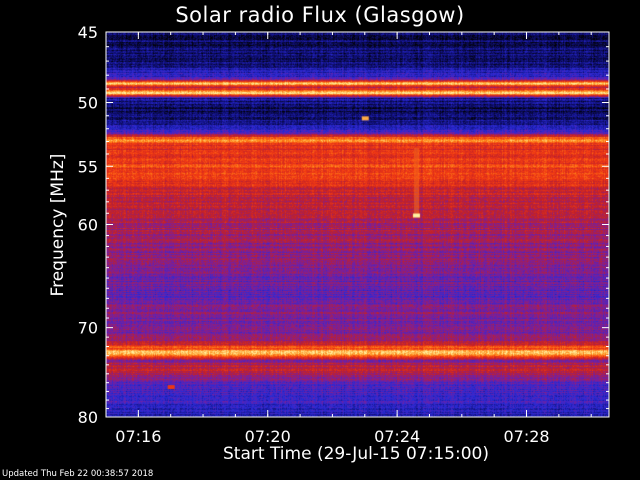 Image resolution: width=640 pixels, height=480 pixels. Describe the element at coordinates (526, 436) in the screenshot. I see `x-tick-label-07-28: 07:28` at that location.